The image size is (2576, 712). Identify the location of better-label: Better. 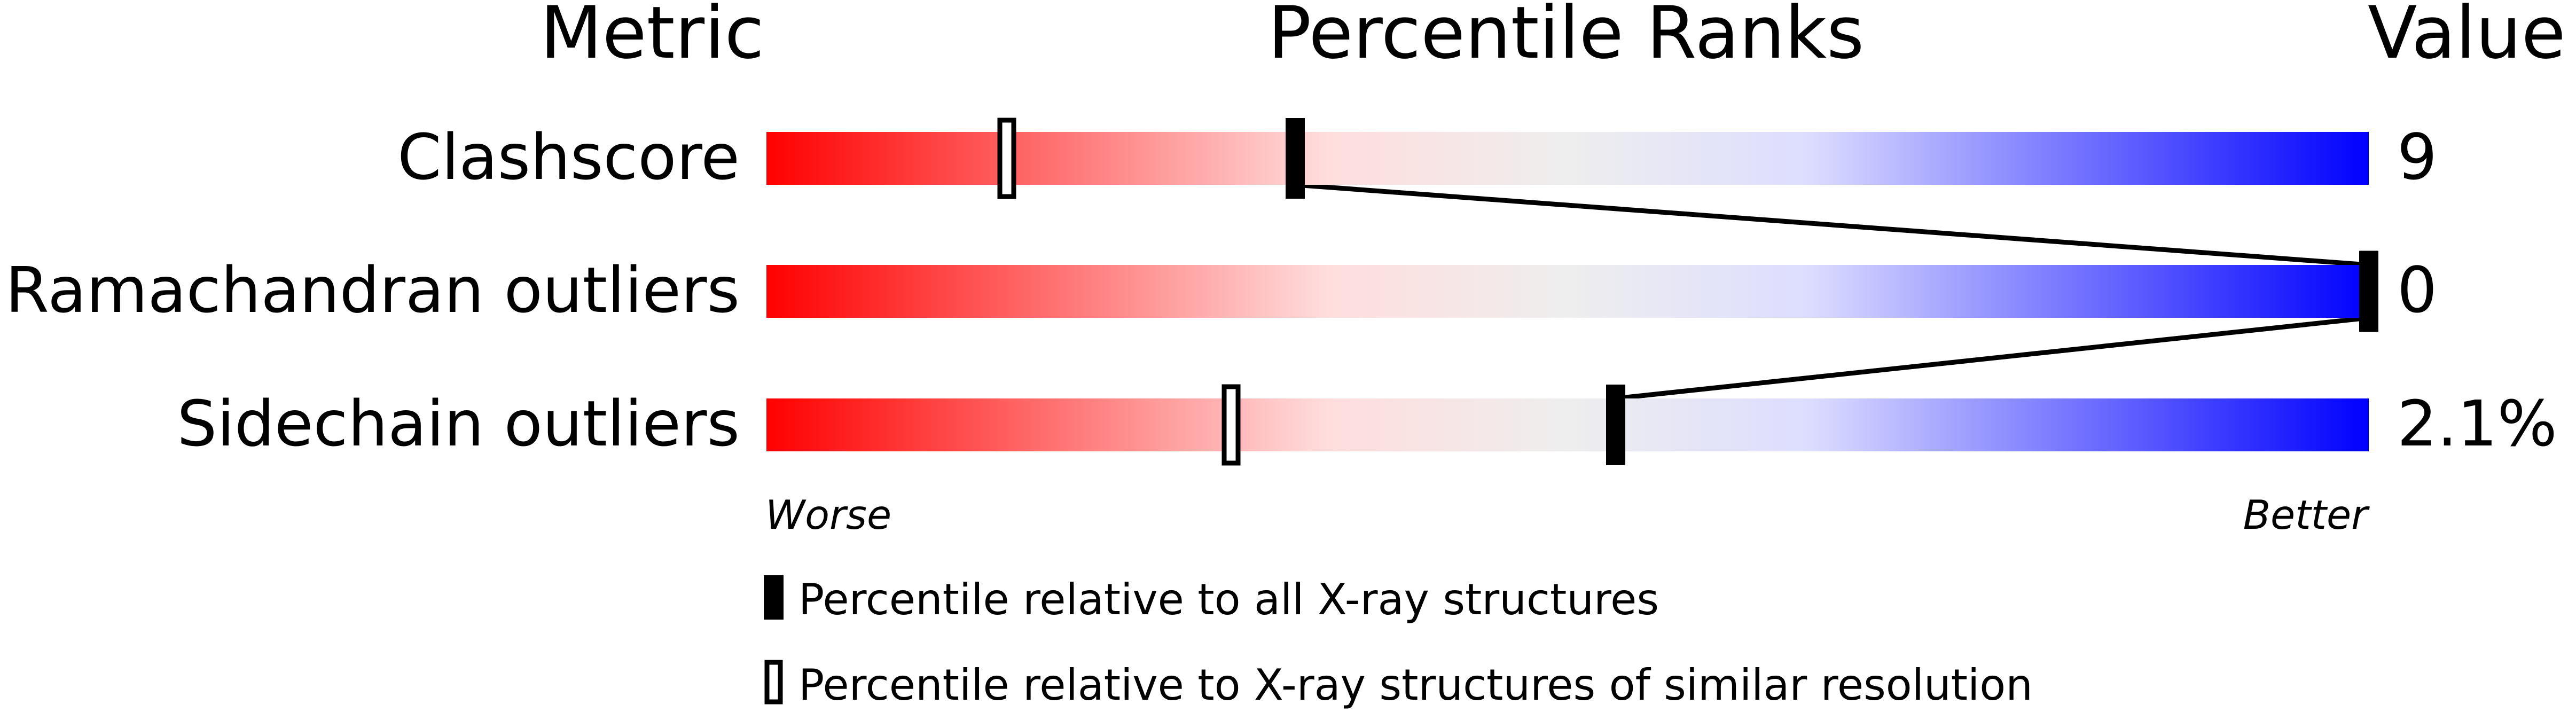
(2306, 514).